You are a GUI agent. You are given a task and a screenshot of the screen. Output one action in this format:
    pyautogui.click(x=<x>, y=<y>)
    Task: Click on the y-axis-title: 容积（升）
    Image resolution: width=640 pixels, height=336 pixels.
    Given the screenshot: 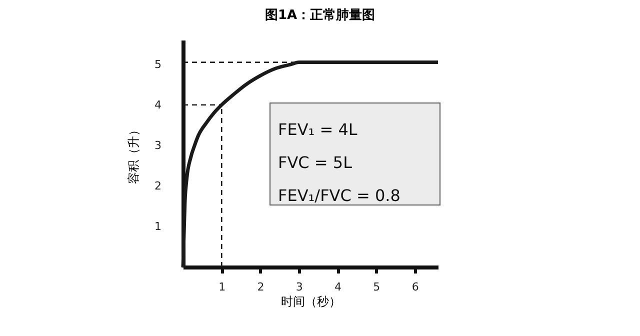 What is the action you would take?
    pyautogui.click(x=133, y=154)
    